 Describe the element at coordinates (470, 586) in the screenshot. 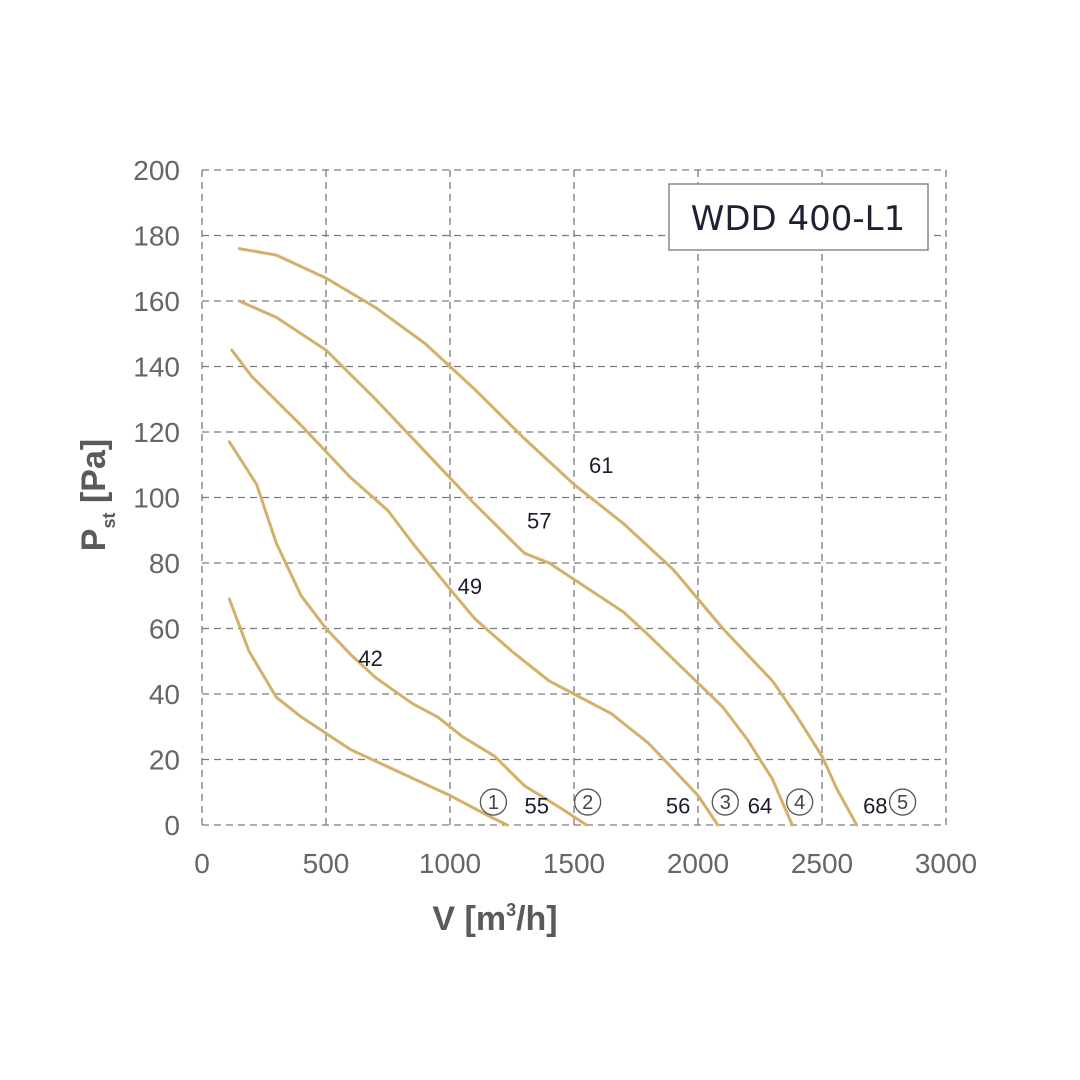

I see `curve-value-label: 49` at that location.